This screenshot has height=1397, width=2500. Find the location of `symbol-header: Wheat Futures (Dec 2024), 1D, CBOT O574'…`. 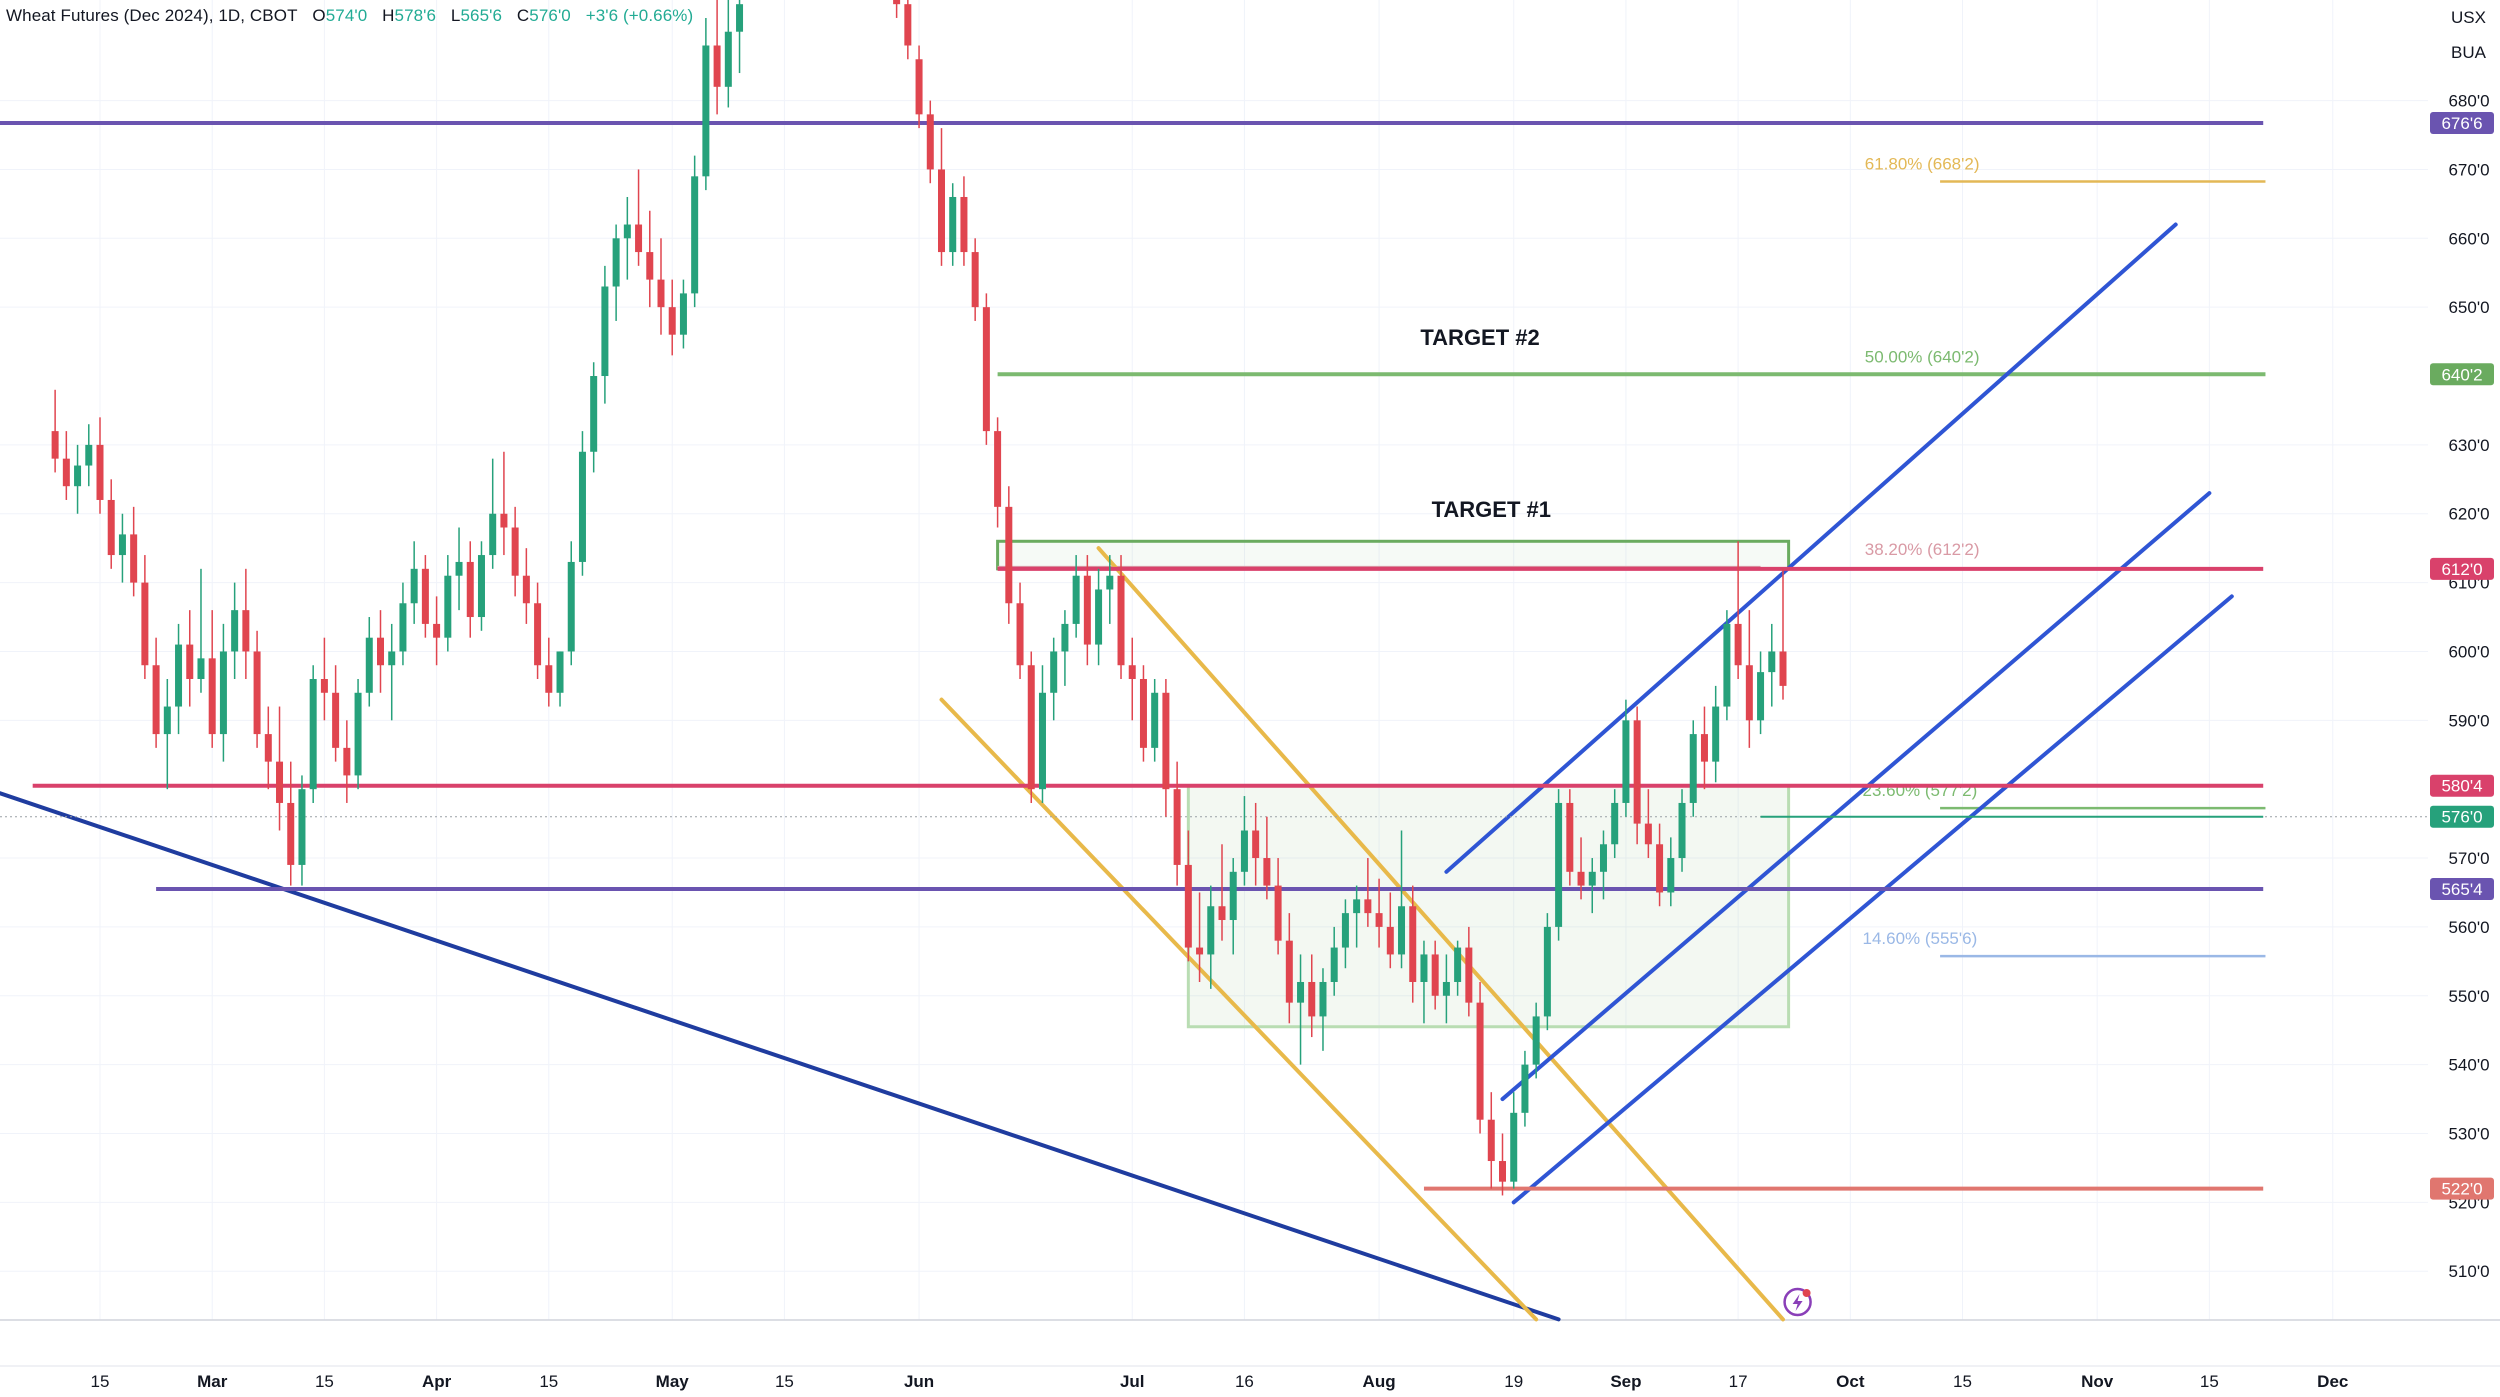

symbol-header: Wheat Futures (Dec 2024), 1D, CBOT O574'… is located at coordinates (354, 16).